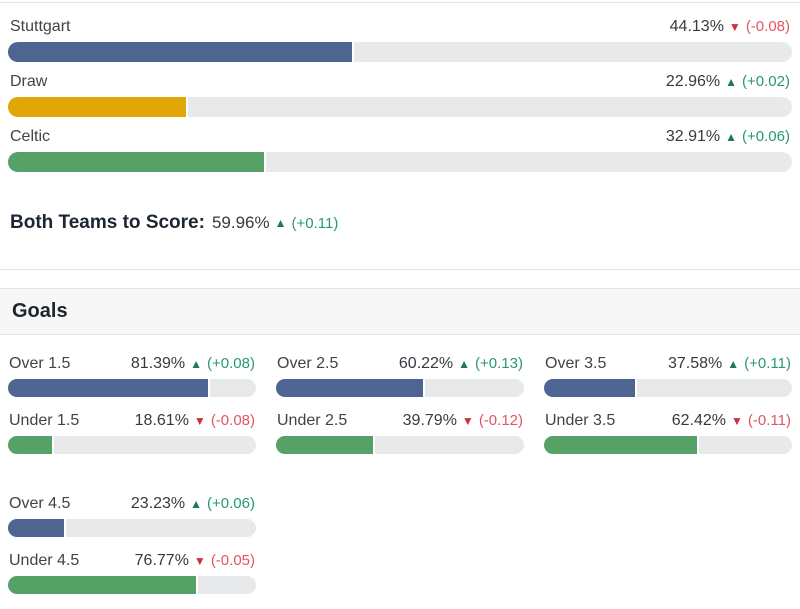  What do you see at coordinates (695, 363) in the screenshot?
I see `probability-percent: 37.58%` at bounding box center [695, 363].